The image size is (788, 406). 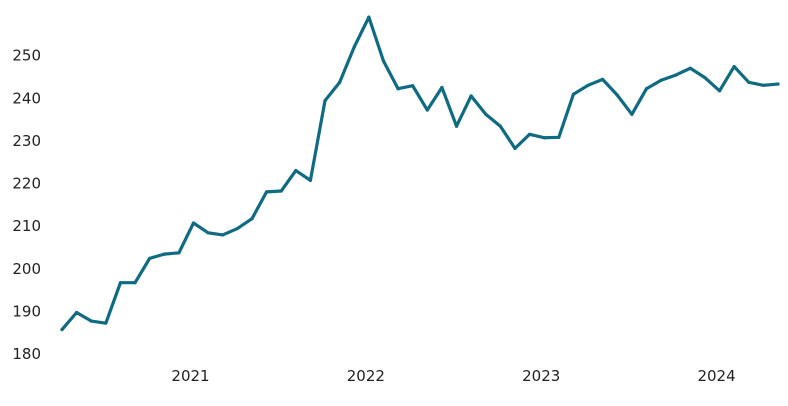 What do you see at coordinates (26, 269) in the screenshot?
I see `y-tick-label: 200` at bounding box center [26, 269].